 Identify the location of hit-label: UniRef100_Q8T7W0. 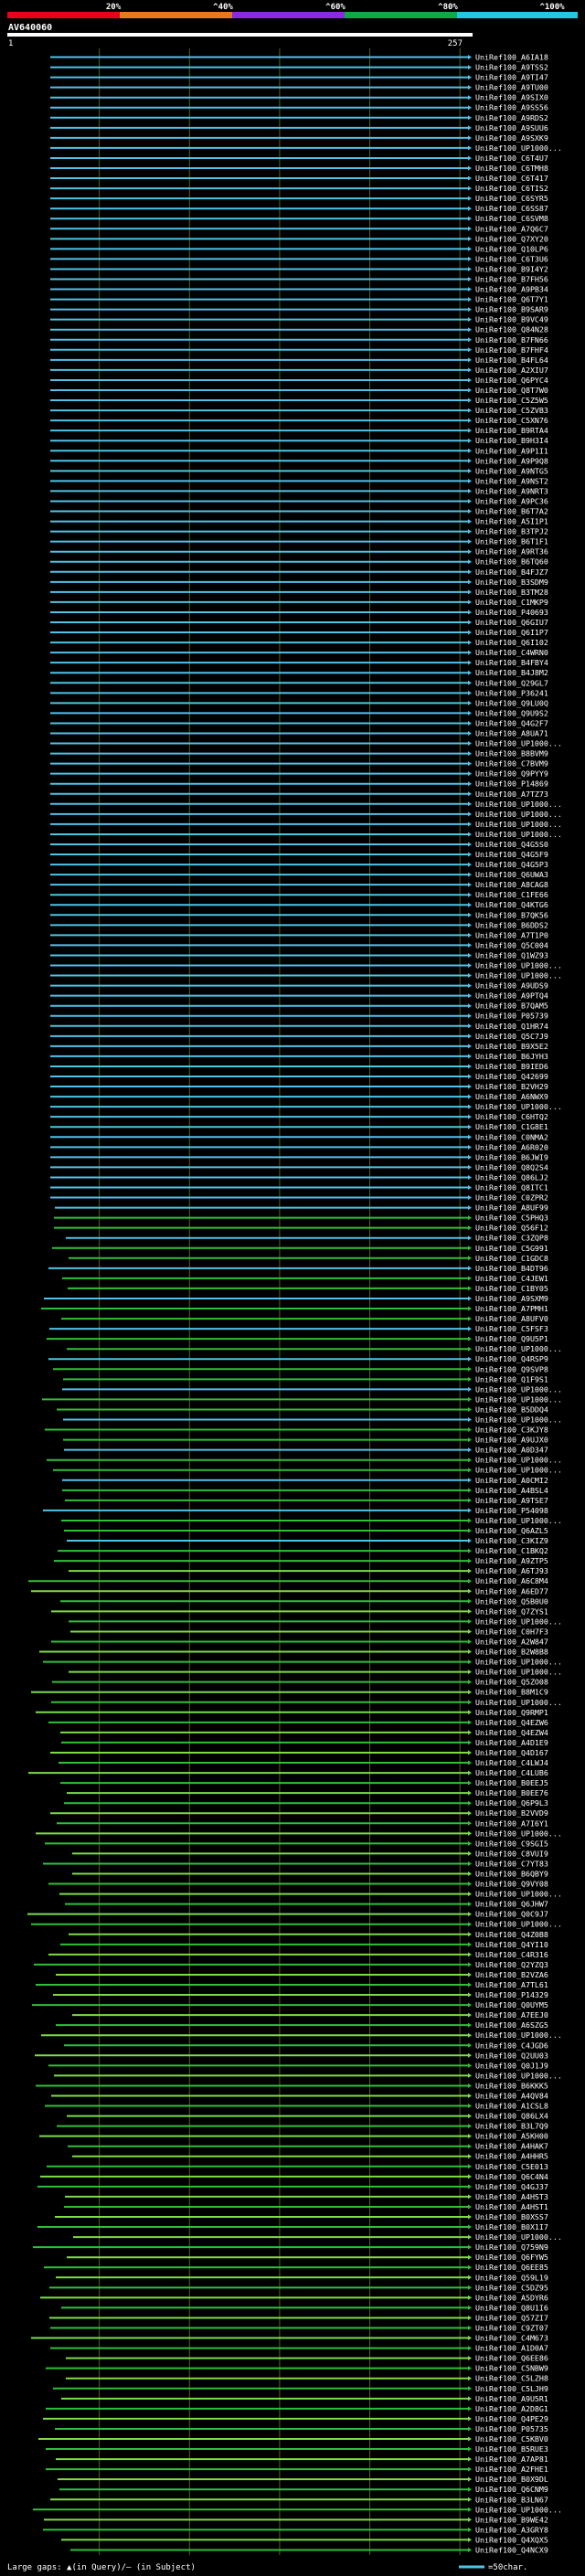
(512, 390).